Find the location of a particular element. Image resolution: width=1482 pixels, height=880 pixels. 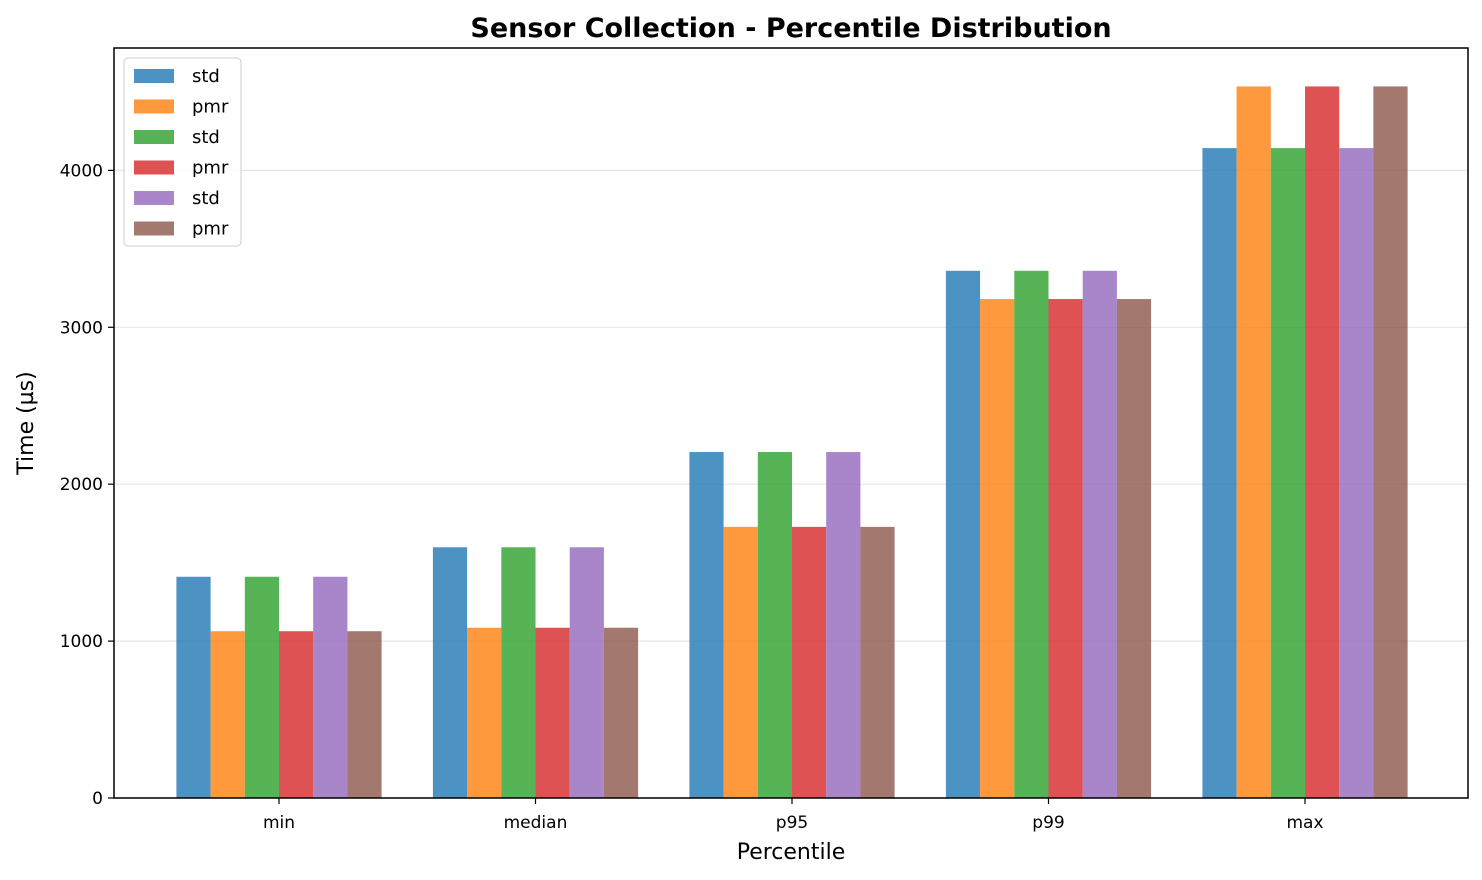

x-tick-label: min is located at coordinates (279, 823).